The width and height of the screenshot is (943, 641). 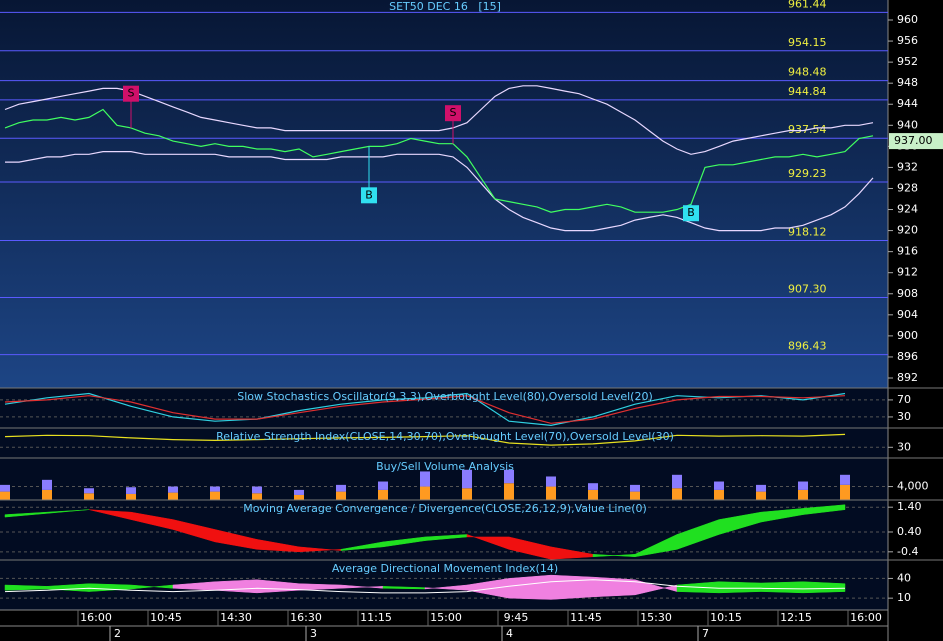 What do you see at coordinates (446, 617) in the screenshot?
I see `x-tick-label: 15:00` at bounding box center [446, 617].